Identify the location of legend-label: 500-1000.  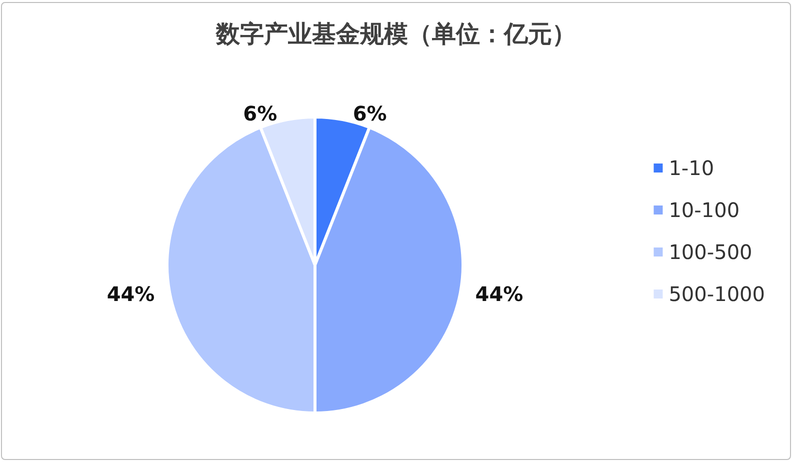
(717, 294).